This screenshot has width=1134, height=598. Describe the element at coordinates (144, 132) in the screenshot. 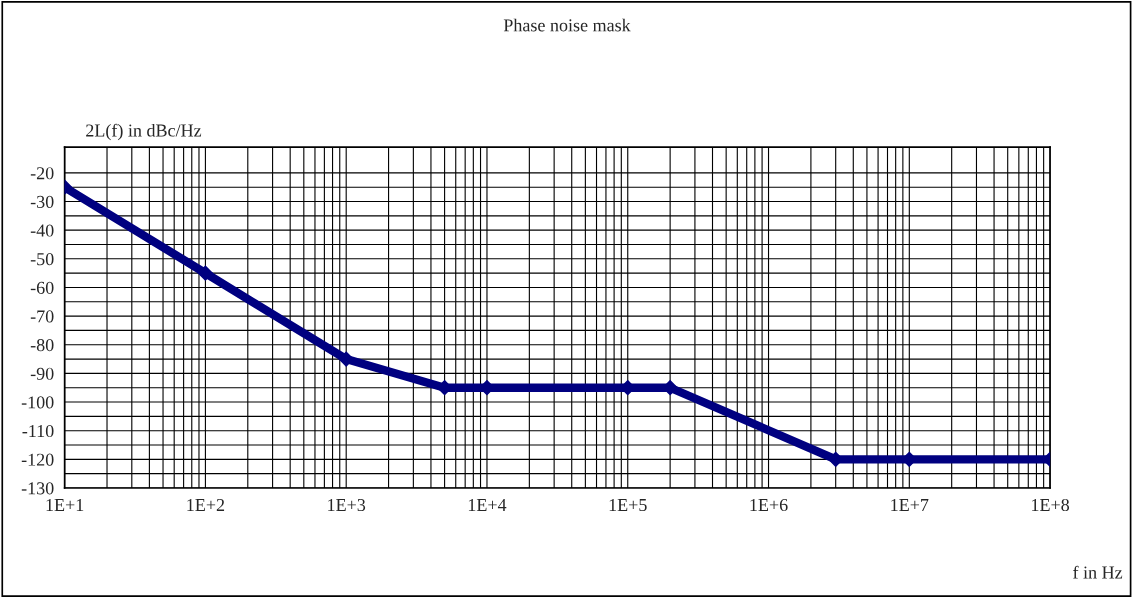

I see `y-axis-title: 2L(f) in dBc/Hz` at that location.